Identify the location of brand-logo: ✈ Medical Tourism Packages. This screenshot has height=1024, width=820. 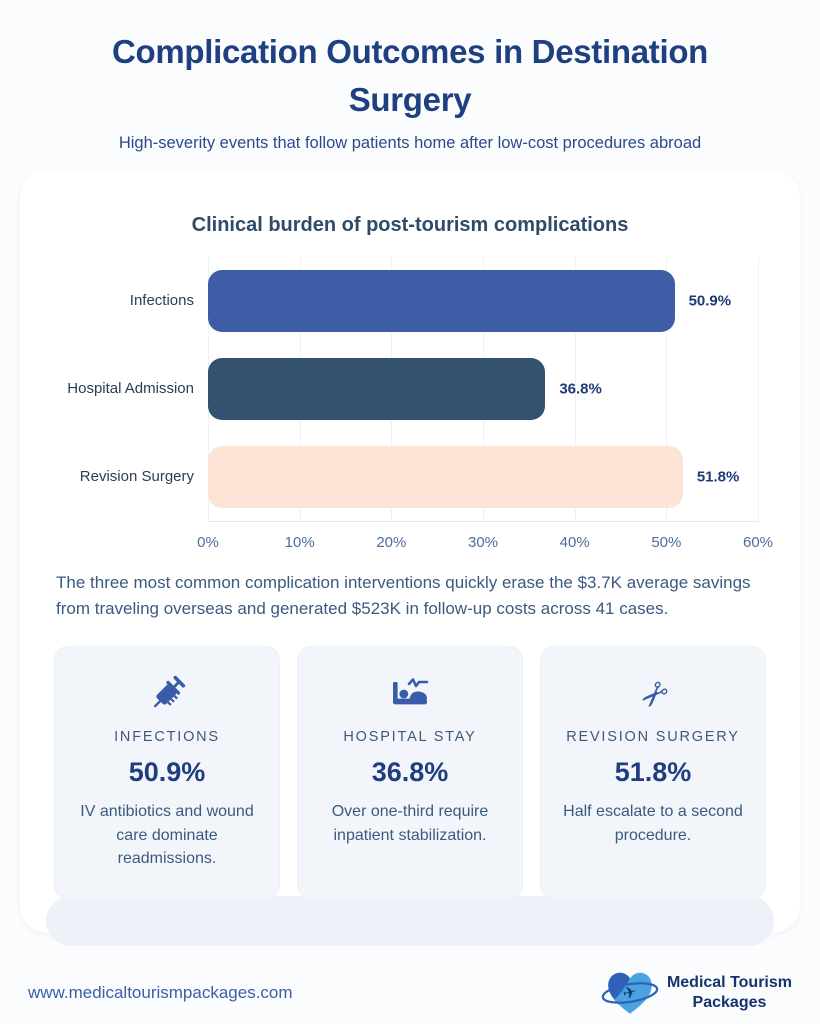
(696, 993).